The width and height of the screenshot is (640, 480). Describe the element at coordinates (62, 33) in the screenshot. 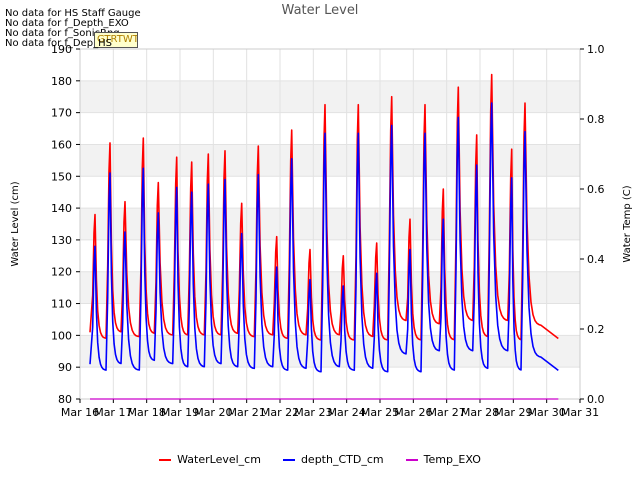

I see `no-data-note-3: No data for f_SonicRng` at that location.